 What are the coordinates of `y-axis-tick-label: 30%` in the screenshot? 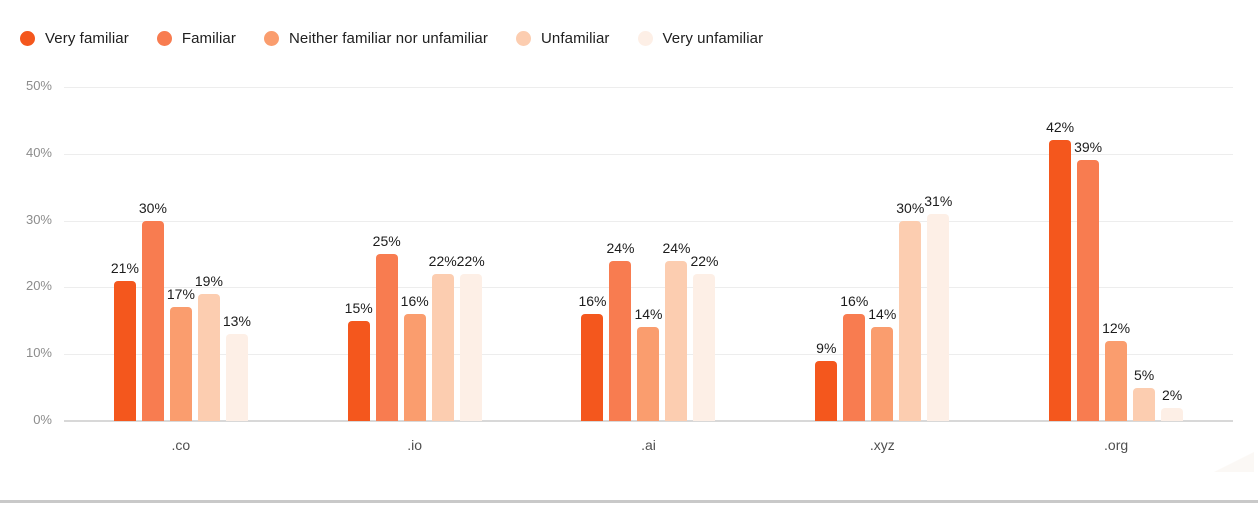 It's located at (38, 219).